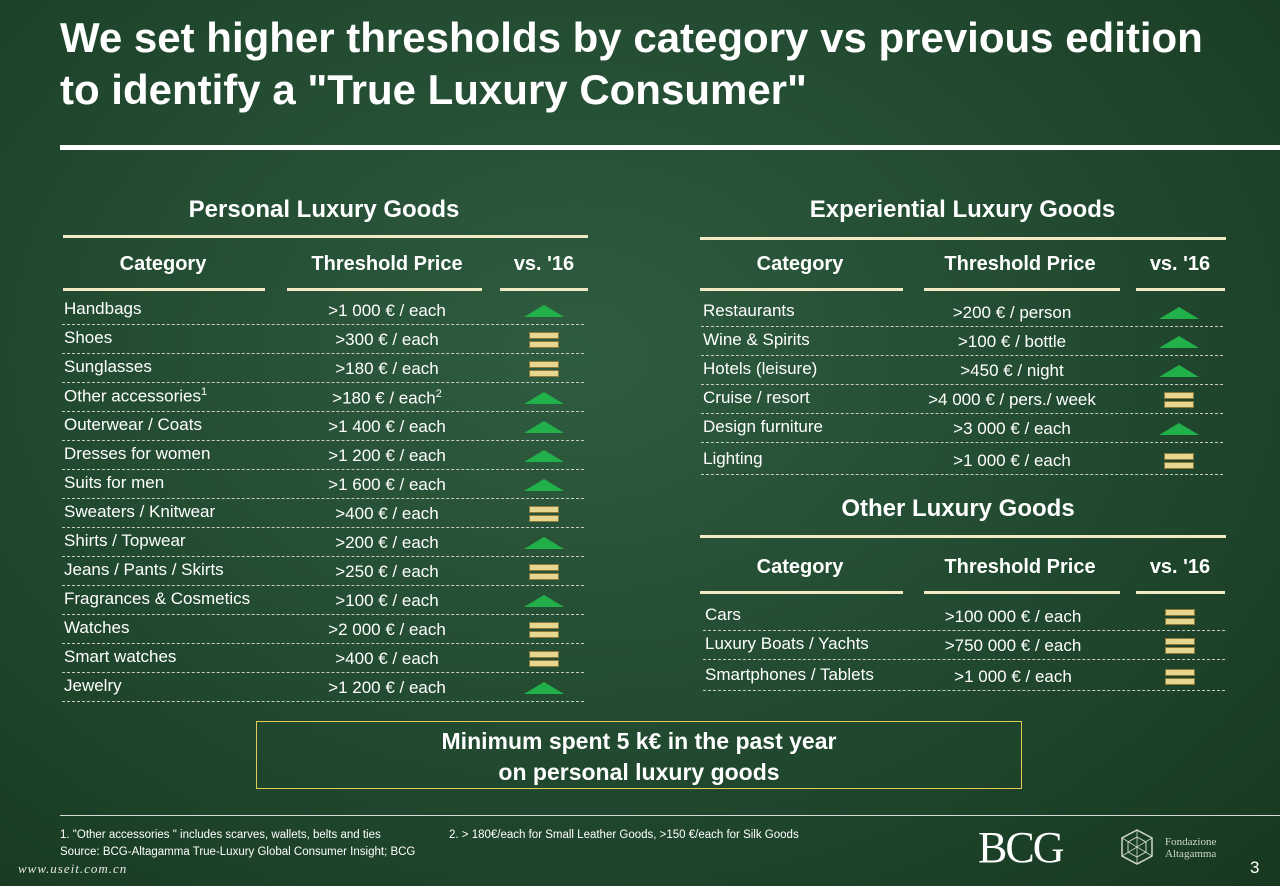 The image size is (1280, 886). Describe the element at coordinates (1021, 847) in the screenshot. I see `bcg-logo: BCG` at that location.